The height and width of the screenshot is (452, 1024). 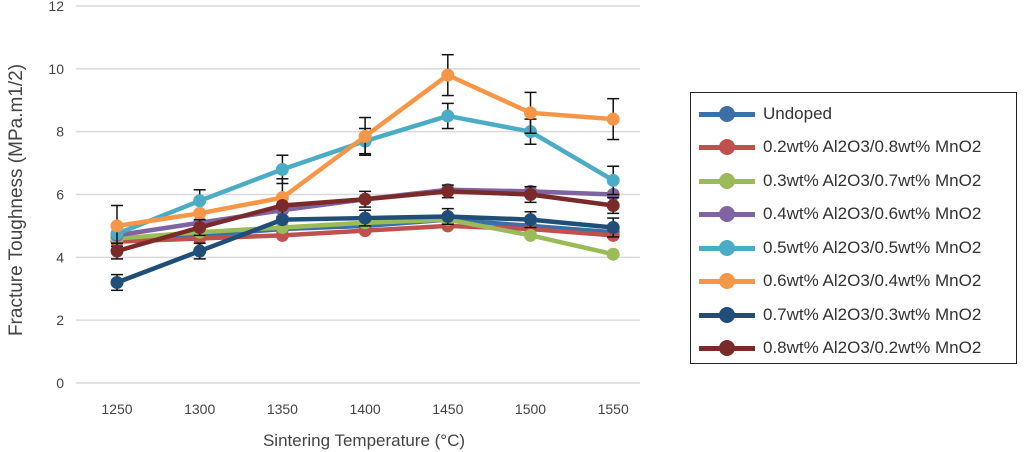 What do you see at coordinates (798, 113) in the screenshot?
I see `legend-label: Undoped` at bounding box center [798, 113].